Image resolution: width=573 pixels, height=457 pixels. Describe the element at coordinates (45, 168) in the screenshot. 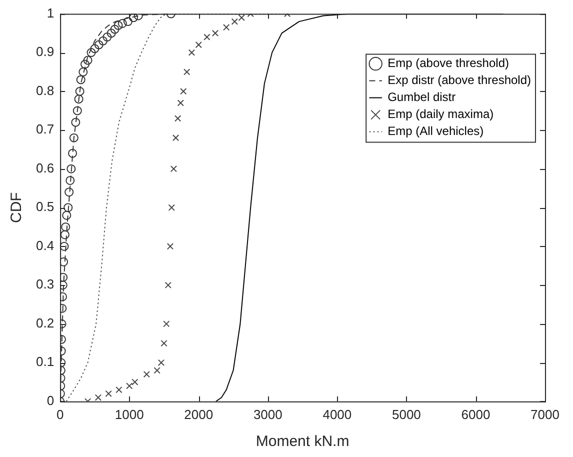

I see `y-tick-label: 0.6` at that location.